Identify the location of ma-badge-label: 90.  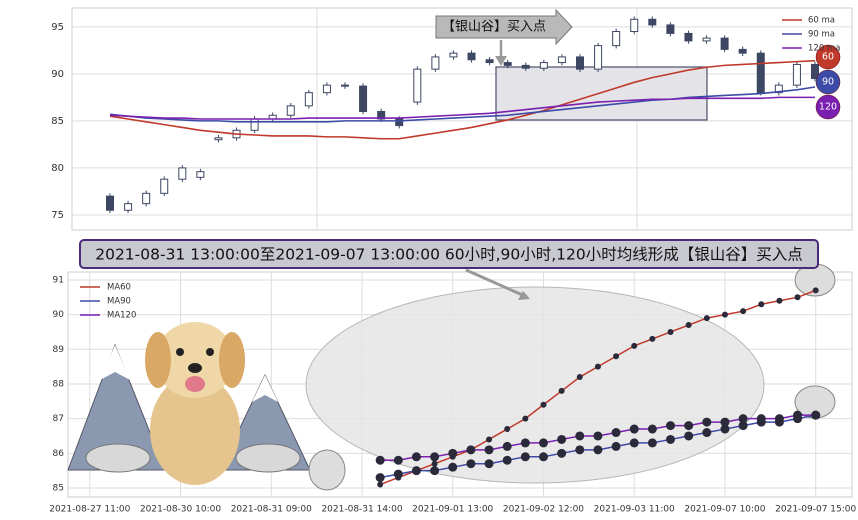
(828, 82).